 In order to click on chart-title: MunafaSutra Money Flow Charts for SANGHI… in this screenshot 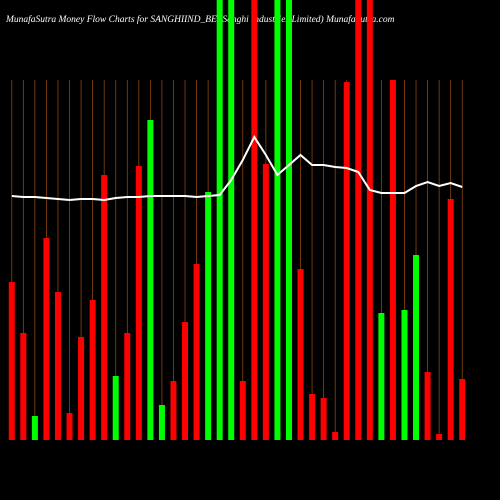, I will do `click(200, 19)`.